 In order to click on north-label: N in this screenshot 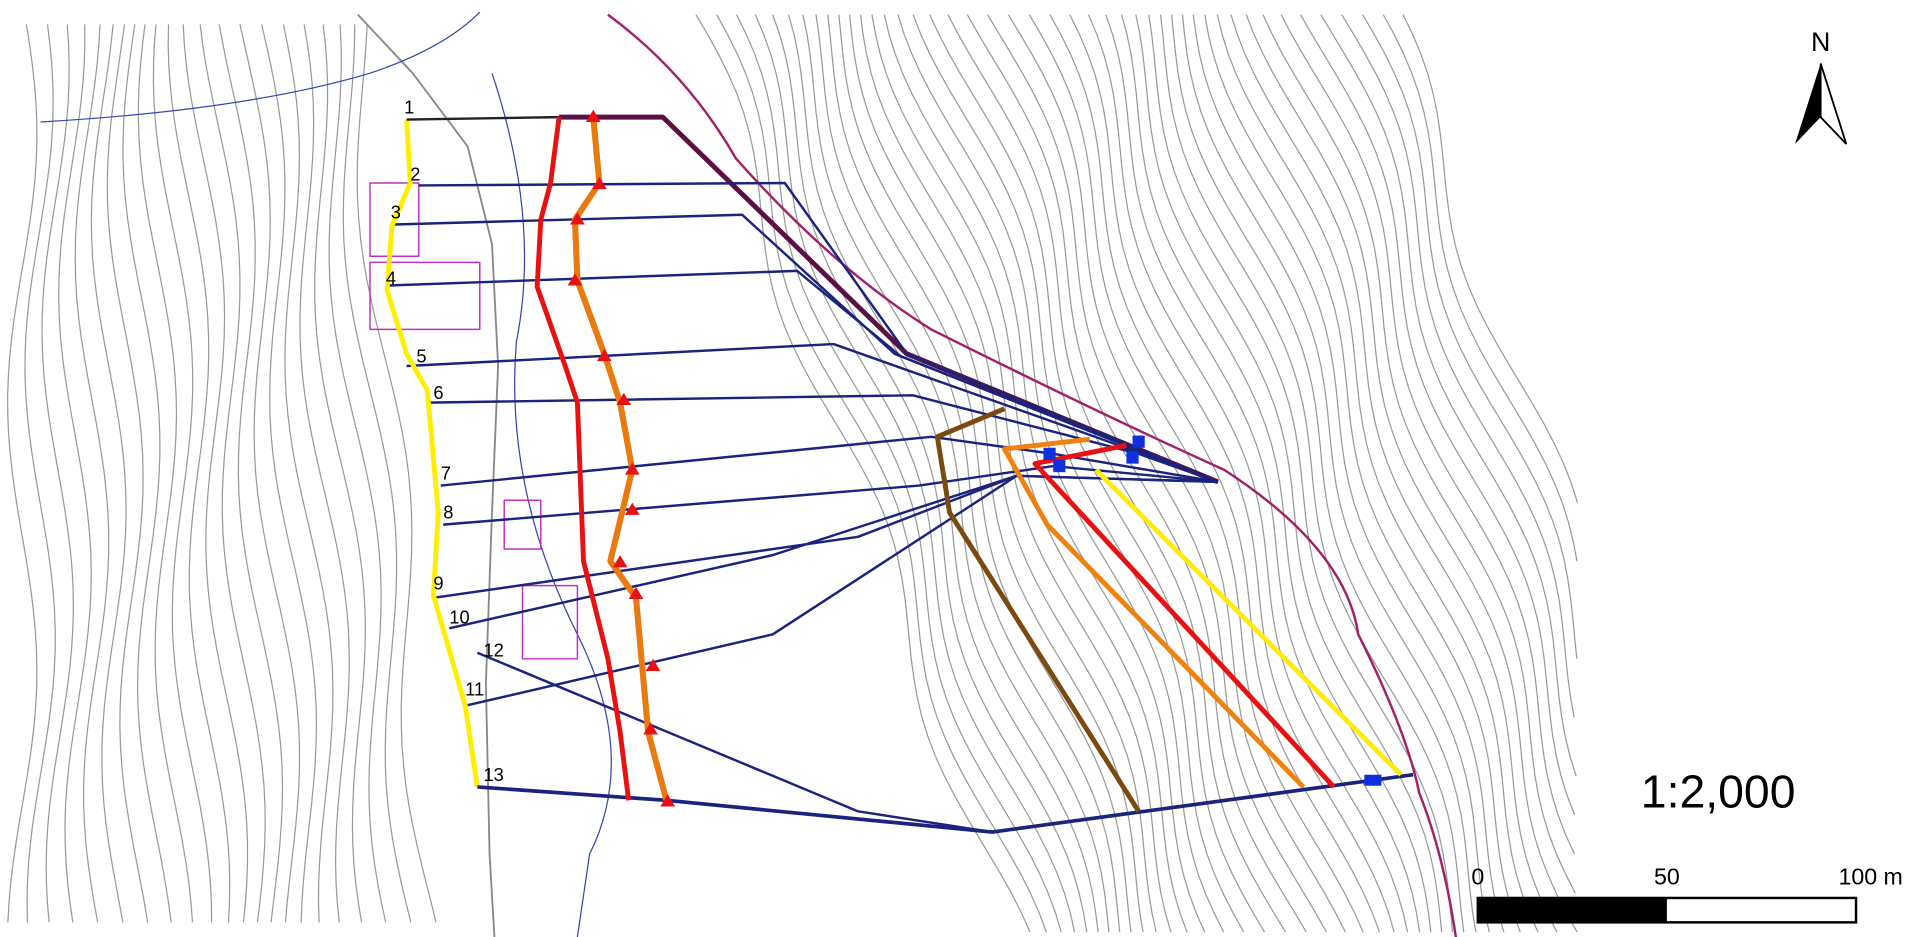, I will do `click(1820, 42)`.